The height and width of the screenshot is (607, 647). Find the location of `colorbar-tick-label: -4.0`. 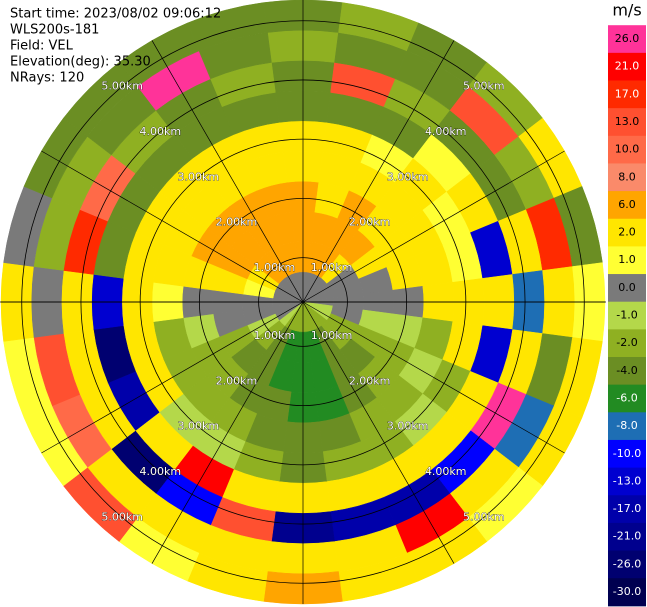

colorbar-tick-label: -4.0 is located at coordinates (626, 370).